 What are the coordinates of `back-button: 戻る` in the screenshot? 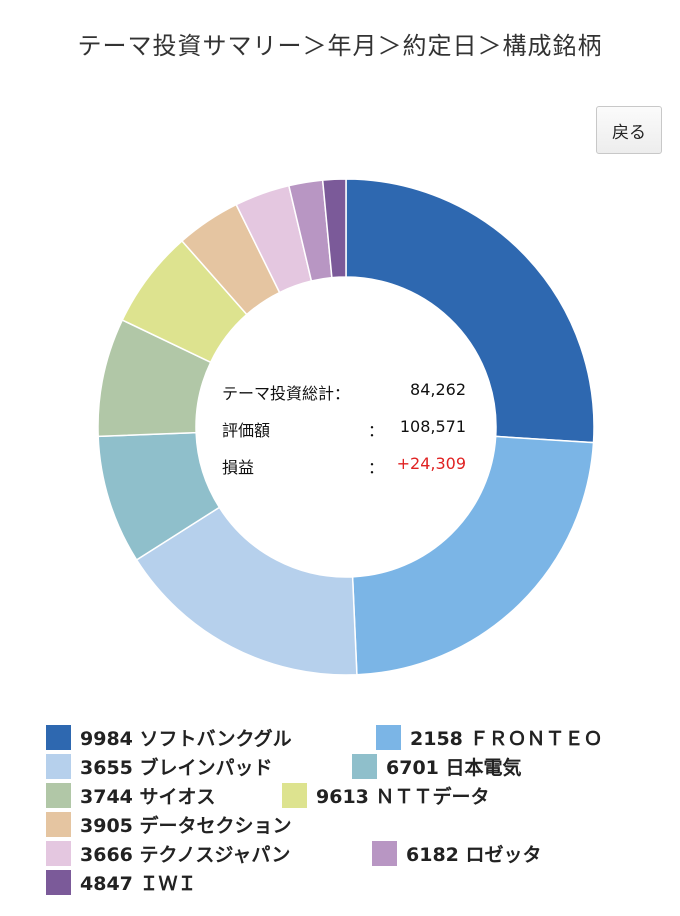 It's located at (629, 130).